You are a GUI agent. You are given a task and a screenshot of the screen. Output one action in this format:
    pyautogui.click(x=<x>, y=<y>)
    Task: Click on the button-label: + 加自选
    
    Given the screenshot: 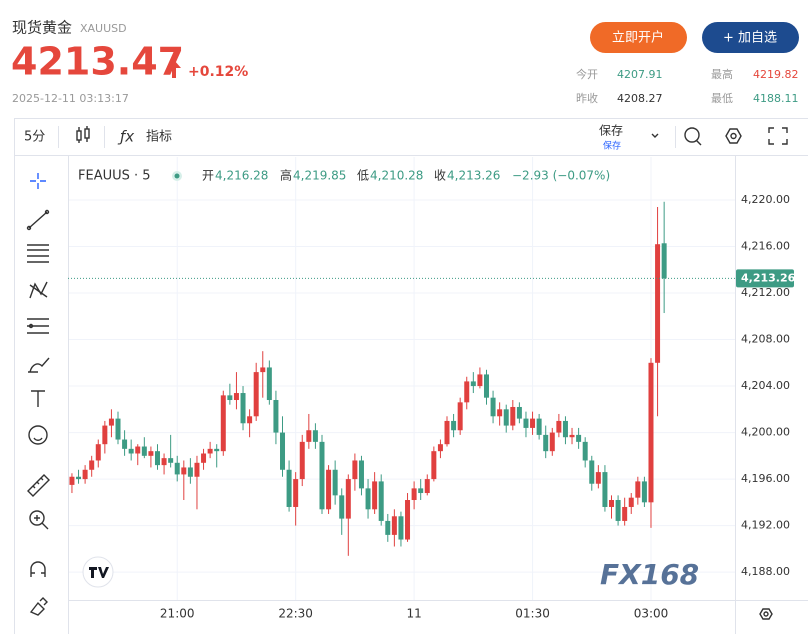 What is the action you would take?
    pyautogui.click(x=750, y=38)
    